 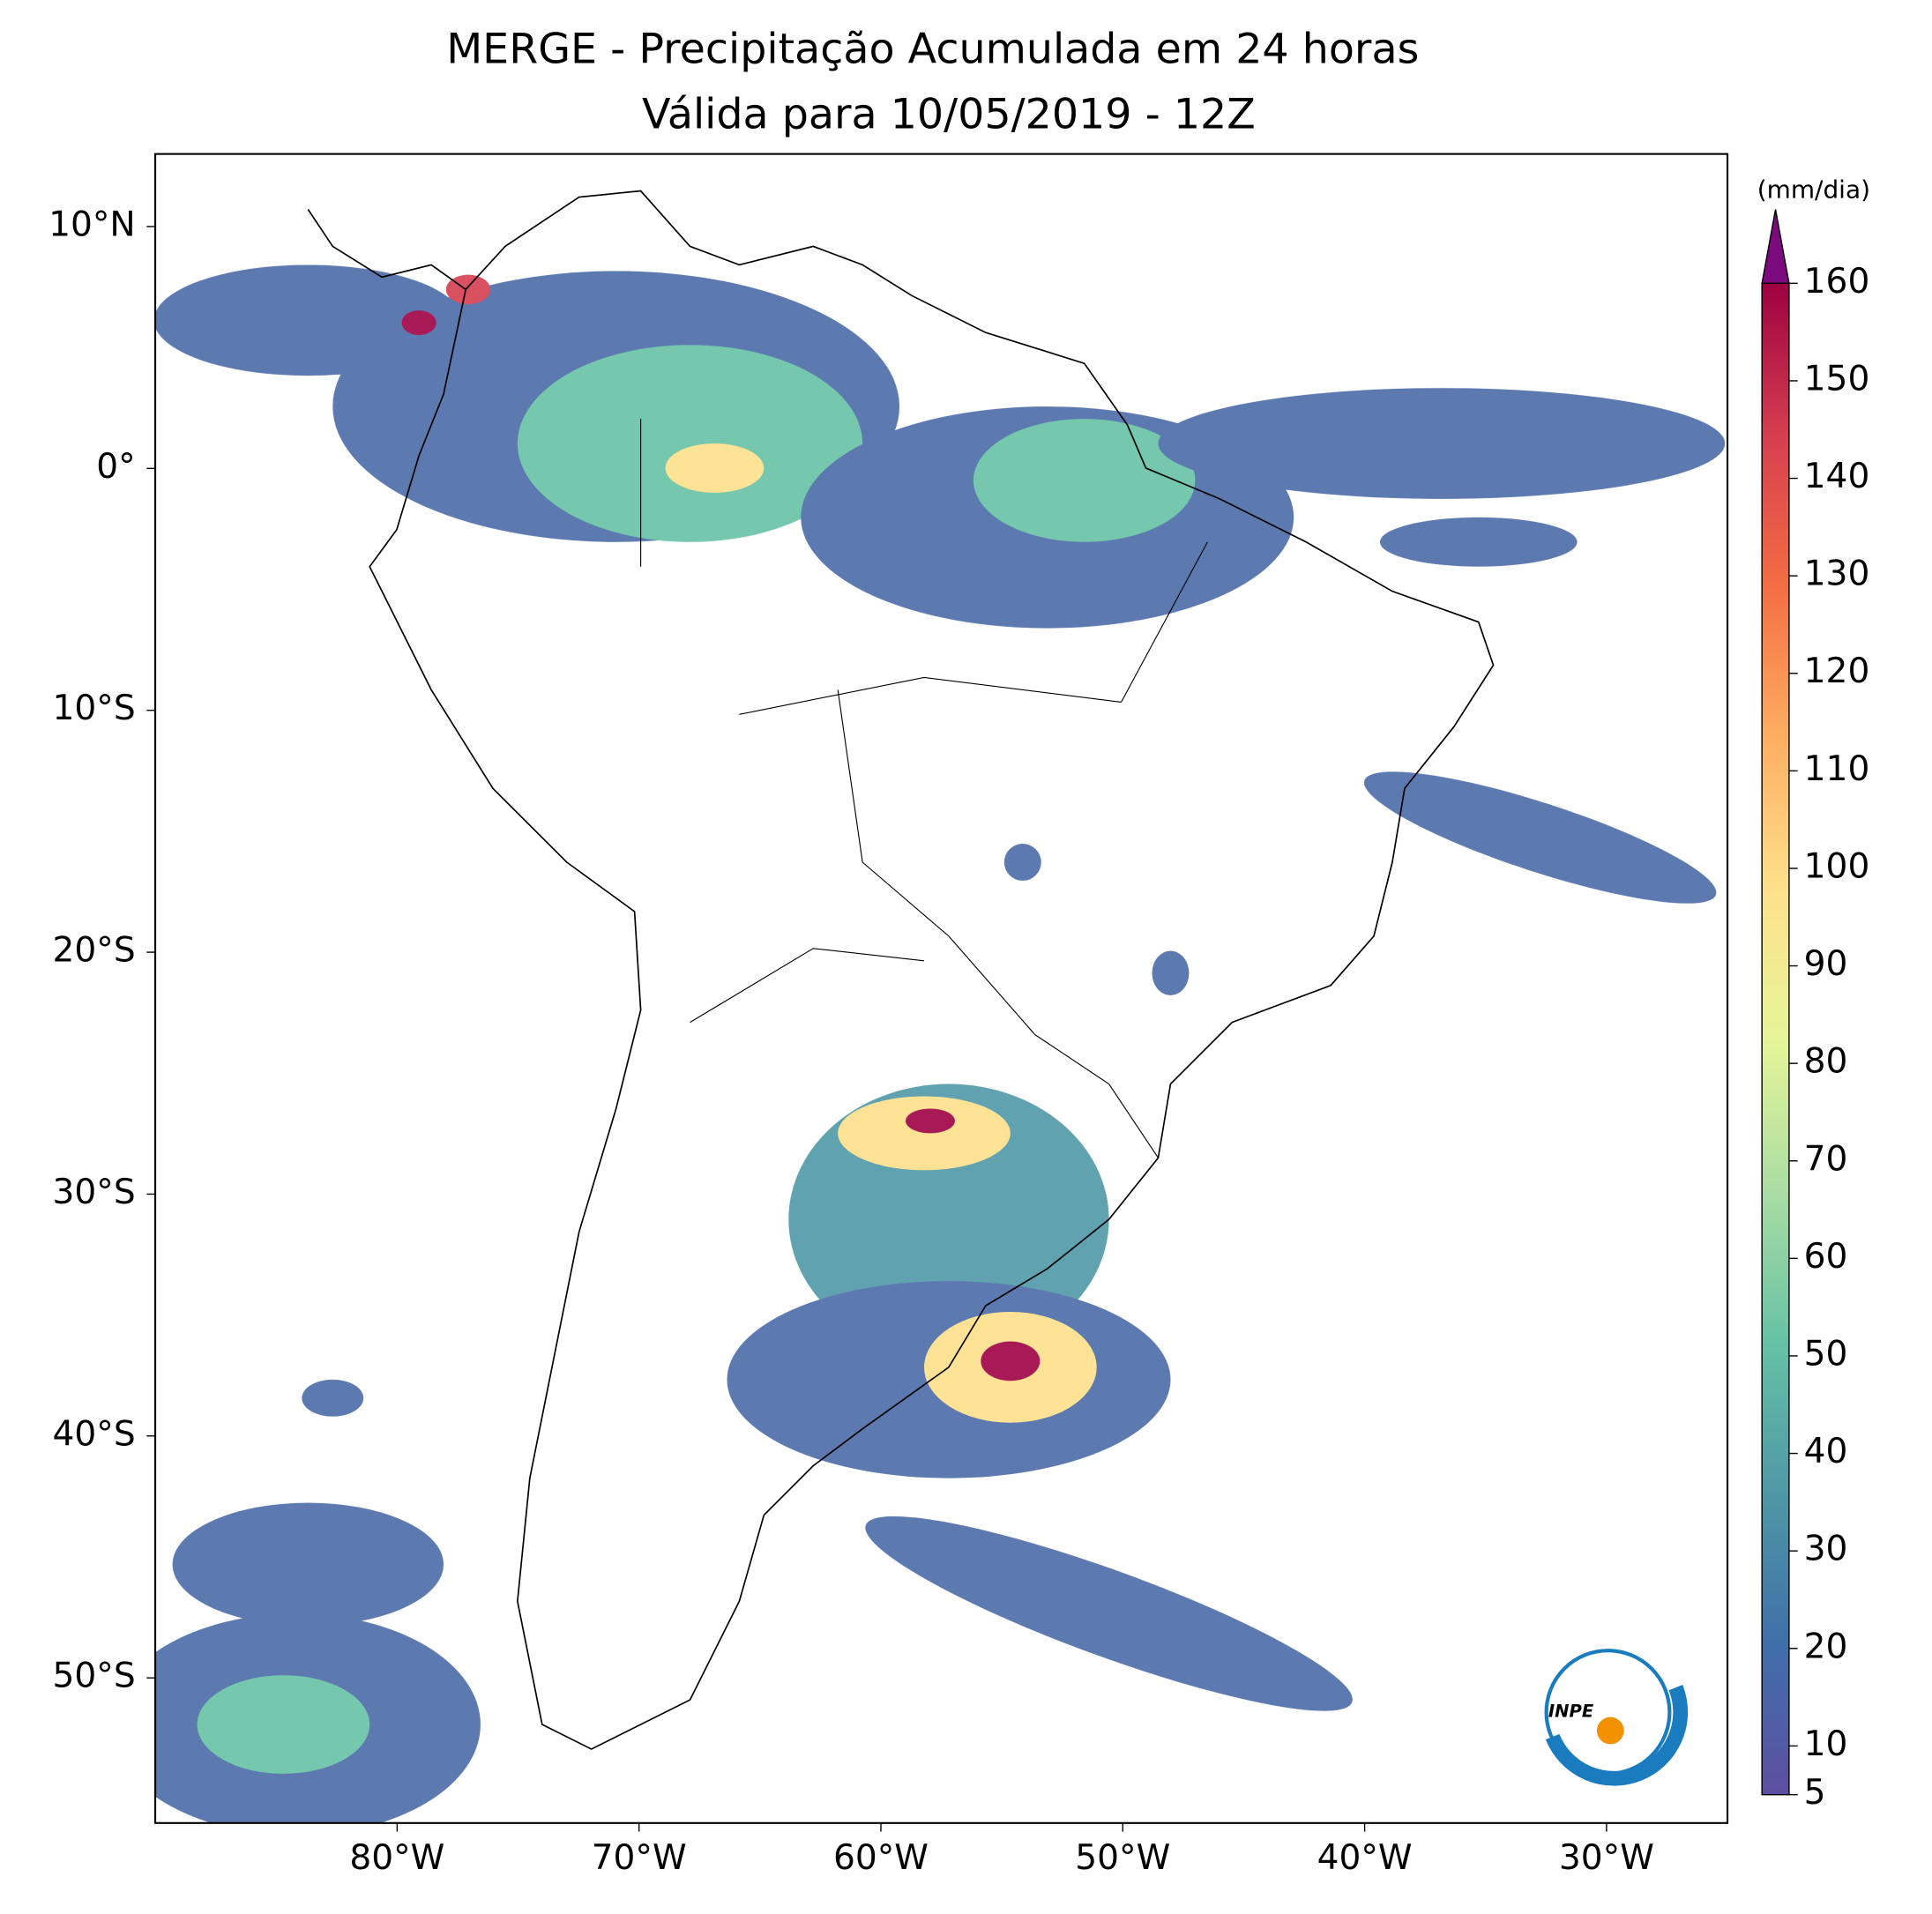 I want to click on colorbar, so click(x=1775, y=1039).